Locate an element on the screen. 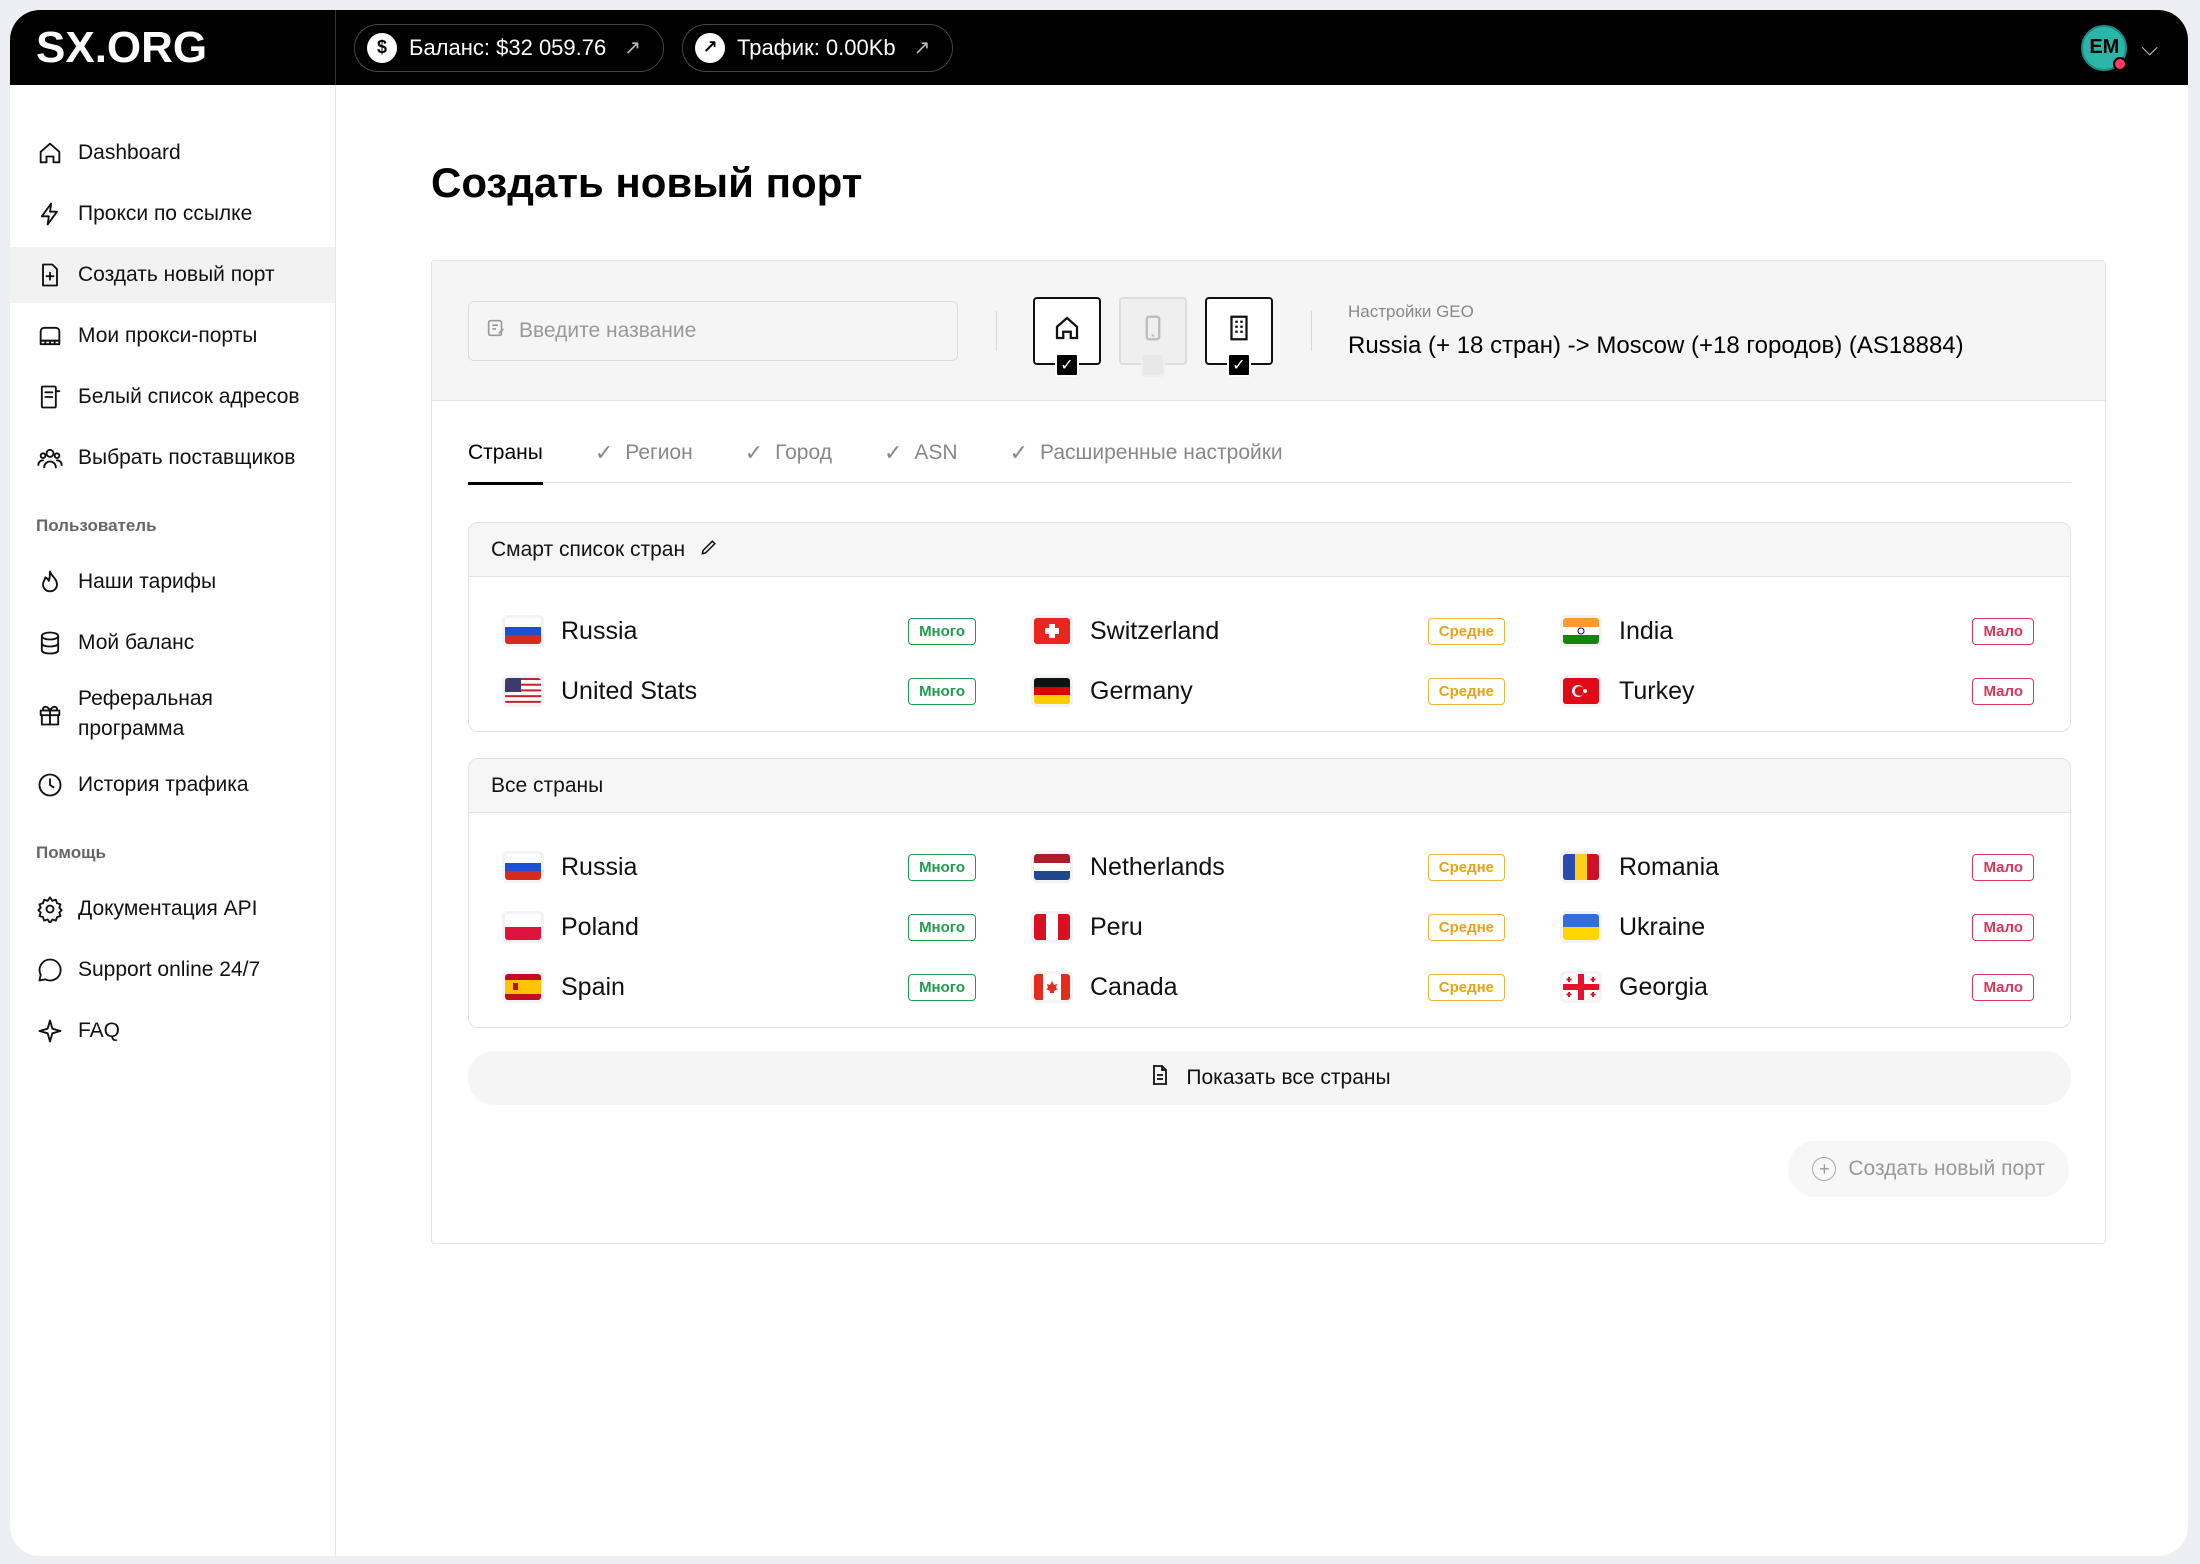 Image resolution: width=2200 pixels, height=1564 pixels. flag-ru-icon is located at coordinates (523, 631).